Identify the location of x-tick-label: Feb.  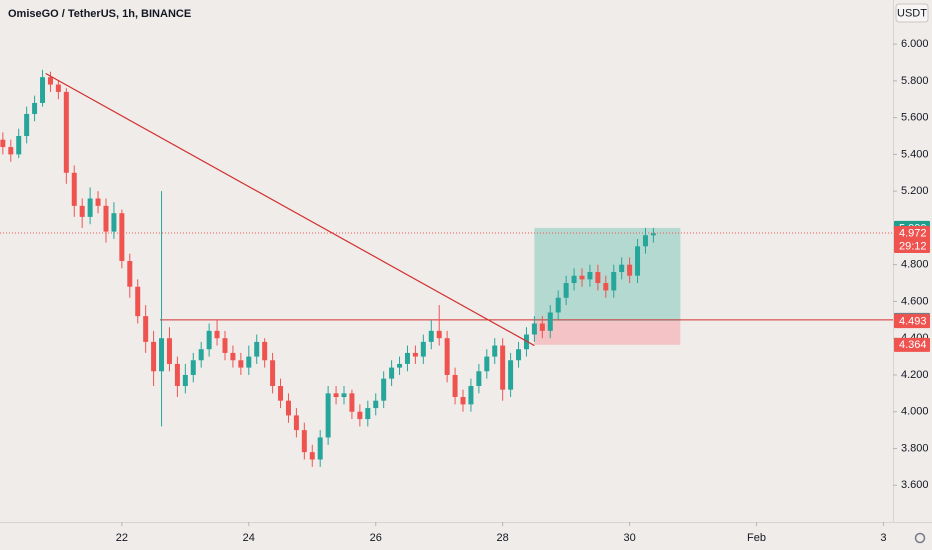
(756, 538).